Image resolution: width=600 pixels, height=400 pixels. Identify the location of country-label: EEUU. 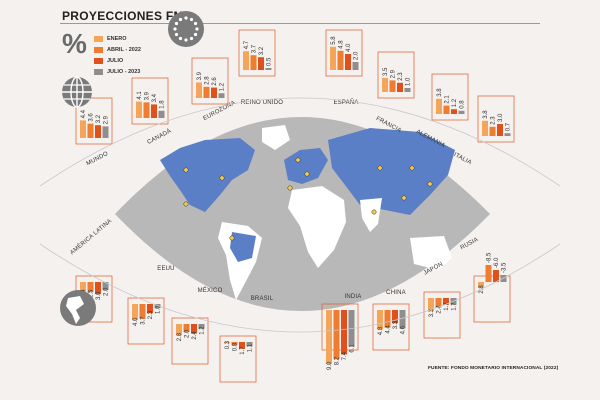
(165, 269).